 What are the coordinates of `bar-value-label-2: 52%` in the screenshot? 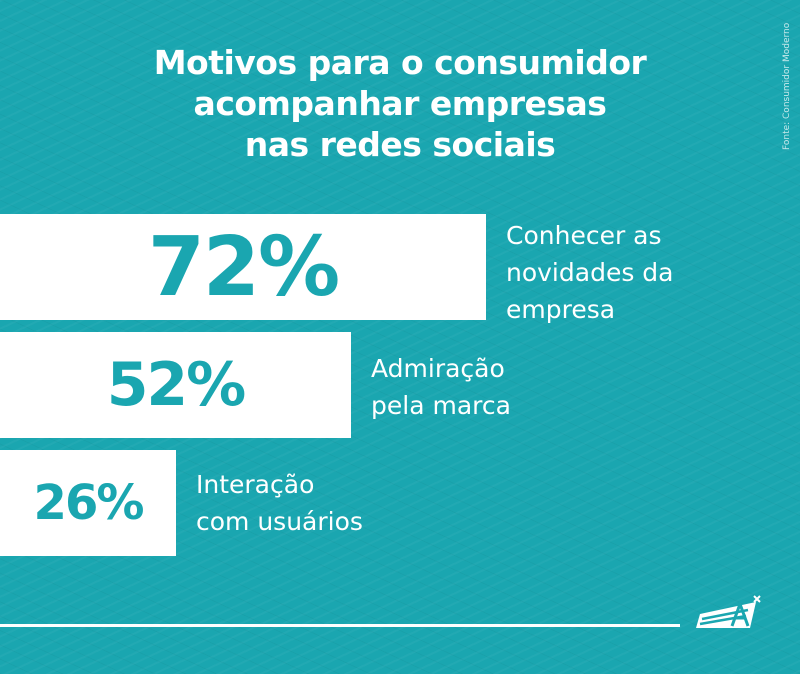 It's located at (176, 385).